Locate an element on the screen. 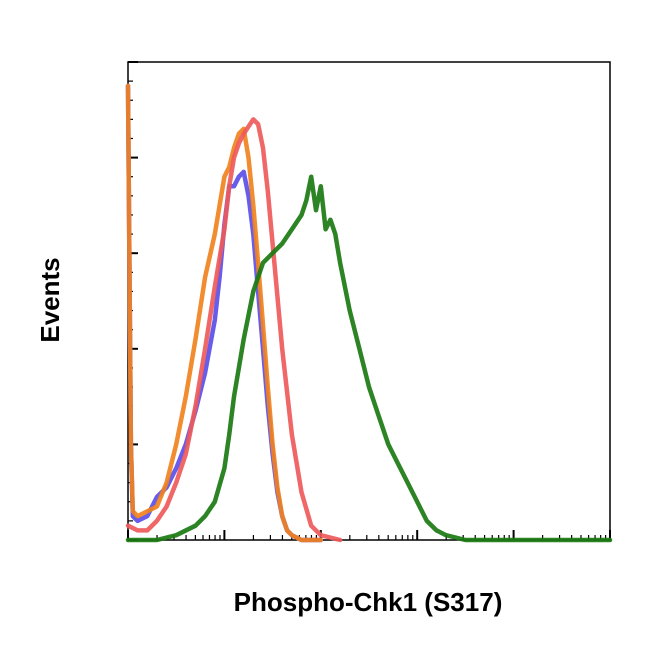  x-axis-label: Phospho-Chk1 (S317) is located at coordinates (368, 602).